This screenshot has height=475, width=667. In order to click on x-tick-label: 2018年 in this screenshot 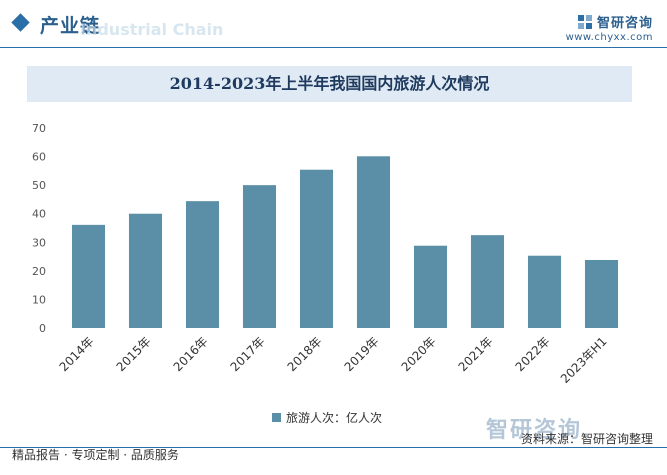, I will do `click(305, 354)`.